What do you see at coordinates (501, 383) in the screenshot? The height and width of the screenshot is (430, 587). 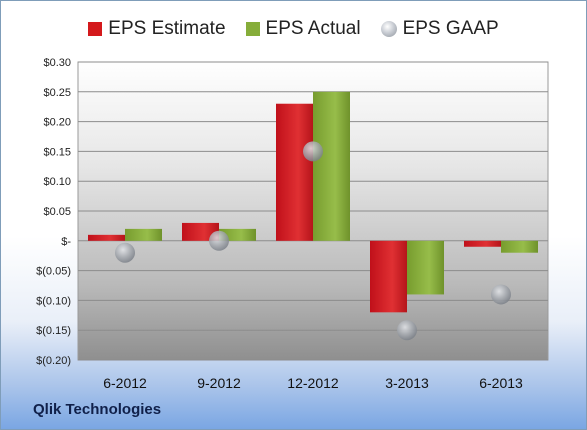 I see `x-tick-label: 6-2013` at bounding box center [501, 383].